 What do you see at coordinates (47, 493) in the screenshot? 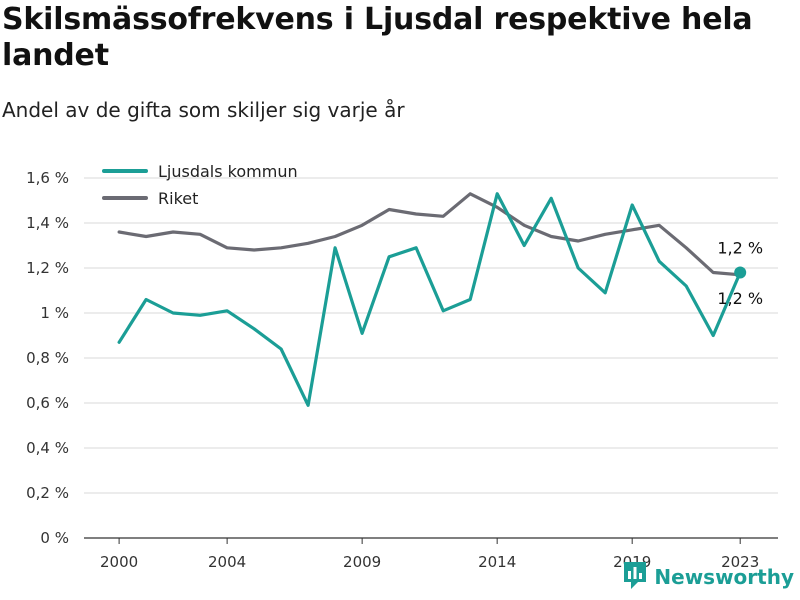
I see `y-tick-label: 0,2 %` at bounding box center [47, 493].